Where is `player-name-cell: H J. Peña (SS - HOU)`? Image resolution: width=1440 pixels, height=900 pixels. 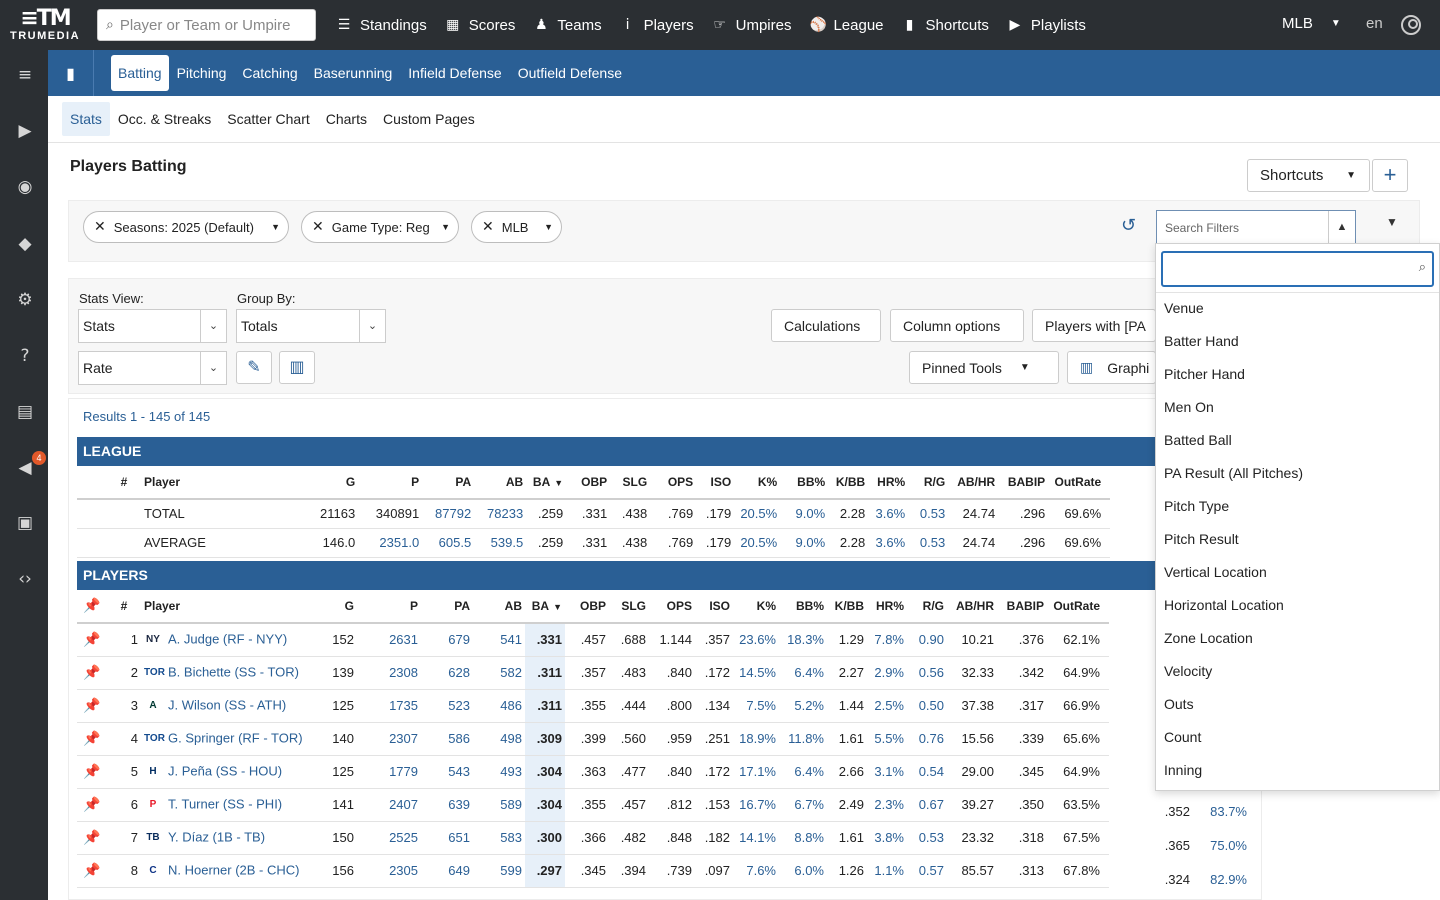
player-name-cell: H J. Peña (SS - HOU) is located at coordinates (229, 772).